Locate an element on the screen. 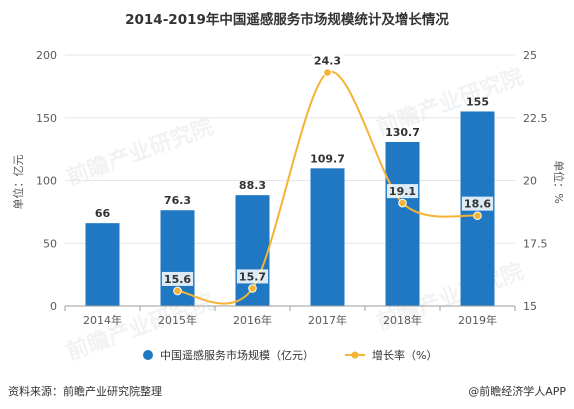  growth-value-label: 24.3 is located at coordinates (327, 61).